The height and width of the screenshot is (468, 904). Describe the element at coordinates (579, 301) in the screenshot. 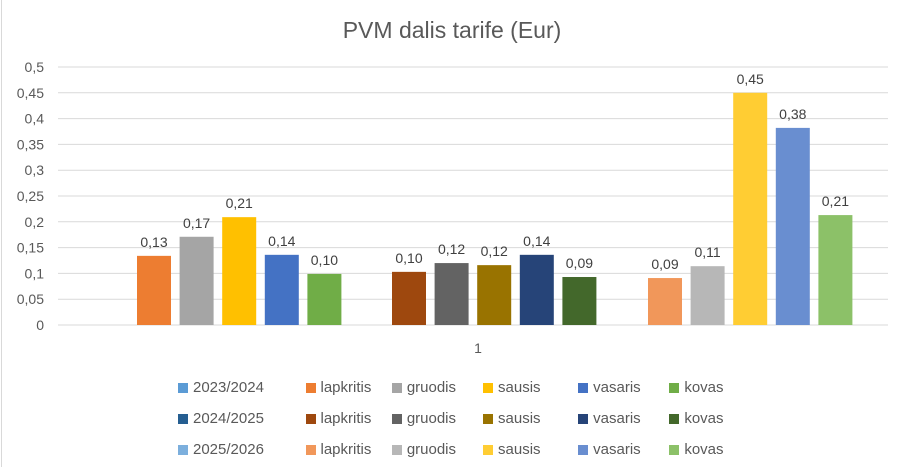

I see `bar-2024-2025-kovas` at that location.